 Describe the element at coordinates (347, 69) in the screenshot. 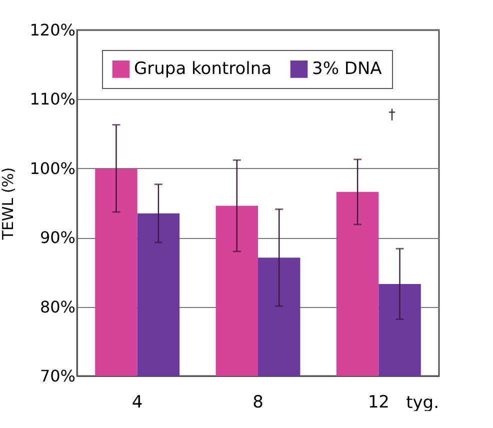

I see `legend-label: 3% DNA` at that location.